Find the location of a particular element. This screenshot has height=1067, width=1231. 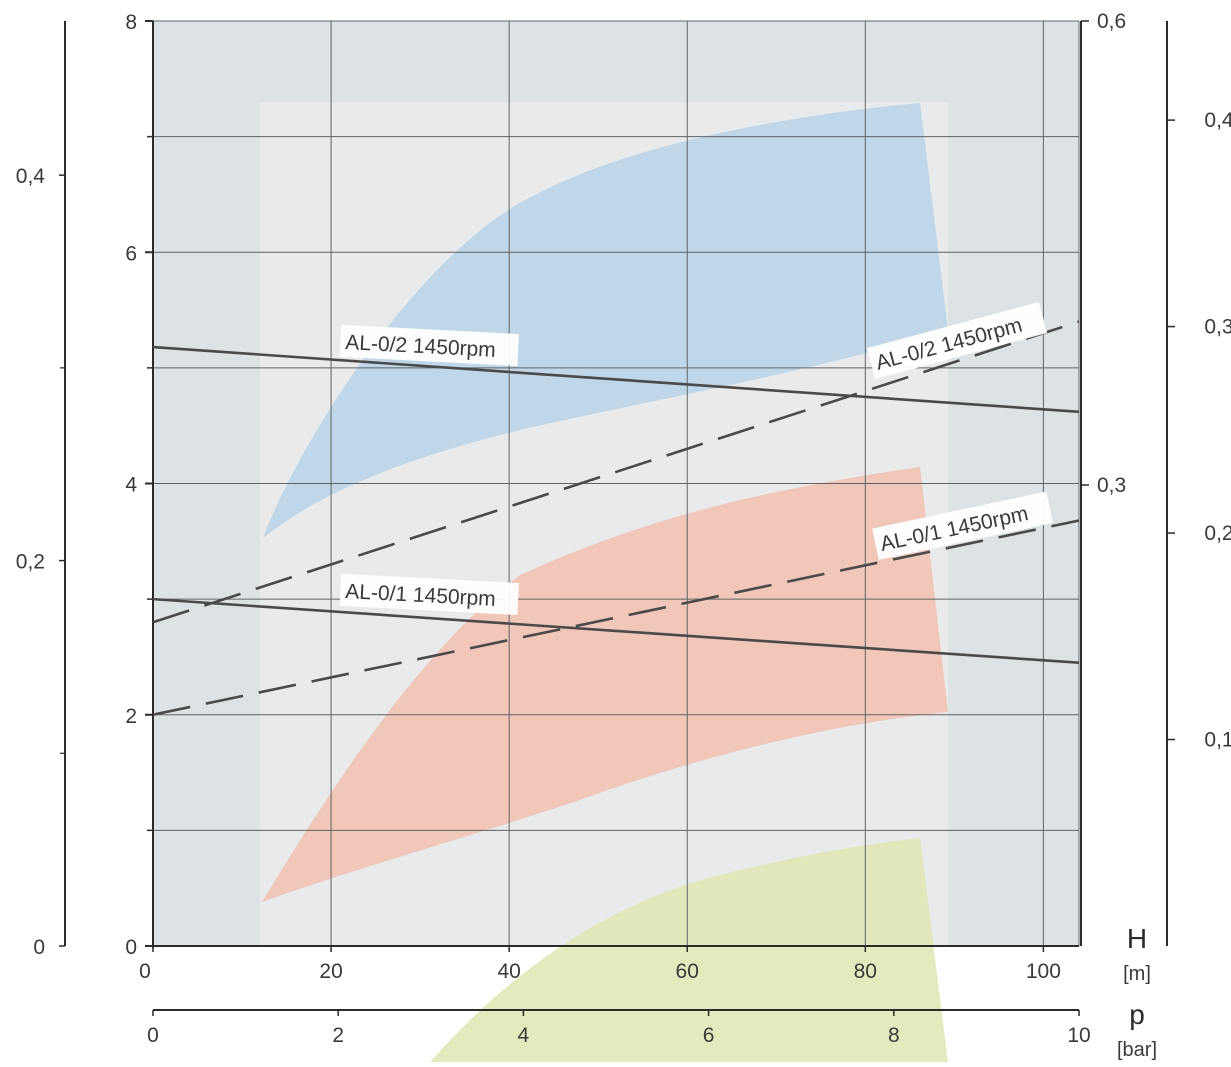

y-tick-label: 8 is located at coordinates (131, 22).